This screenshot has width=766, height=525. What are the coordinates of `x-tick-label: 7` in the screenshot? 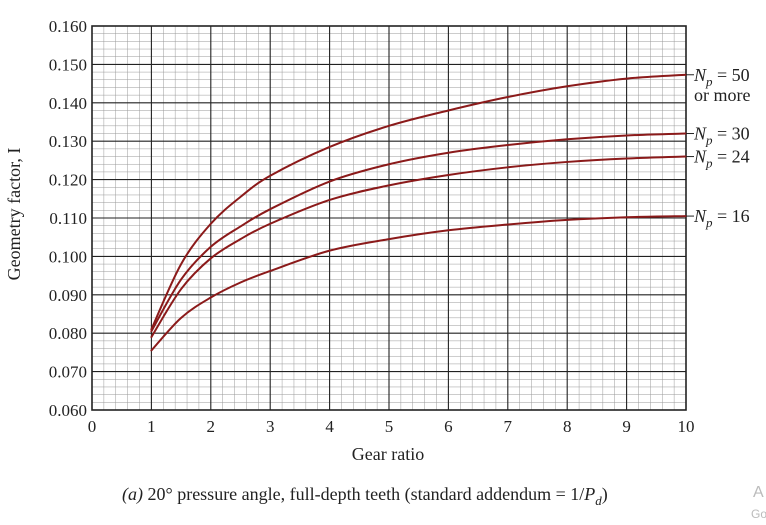 It's located at (508, 426).